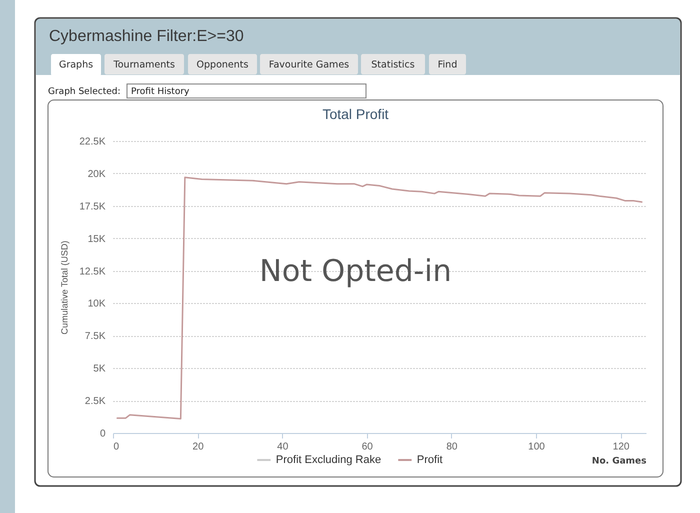 This screenshot has width=700, height=513. I want to click on y-tick-label: 0, so click(103, 434).